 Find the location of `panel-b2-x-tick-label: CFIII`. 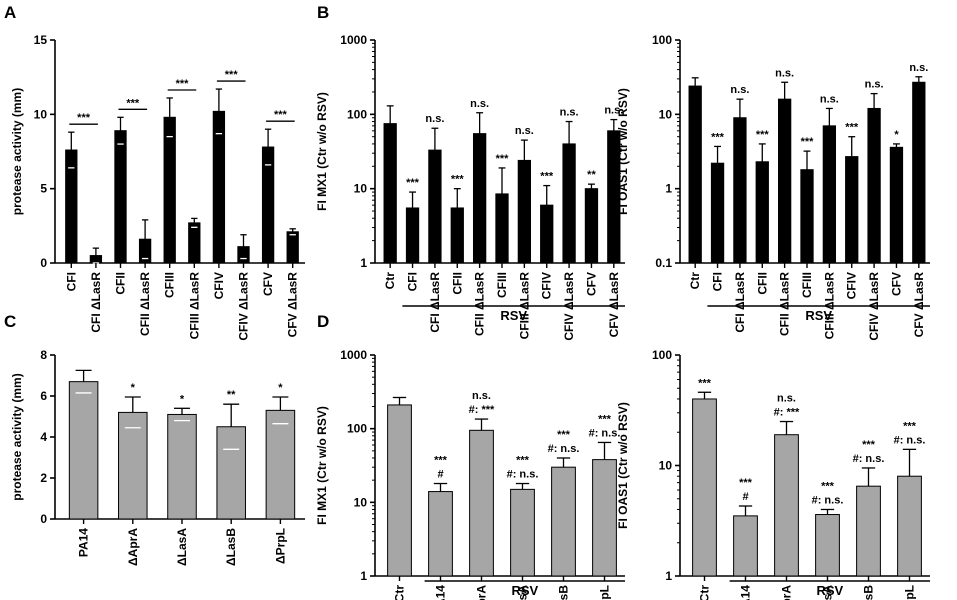

panel-b2-x-tick-label: CFIII is located at coordinates (807, 285).